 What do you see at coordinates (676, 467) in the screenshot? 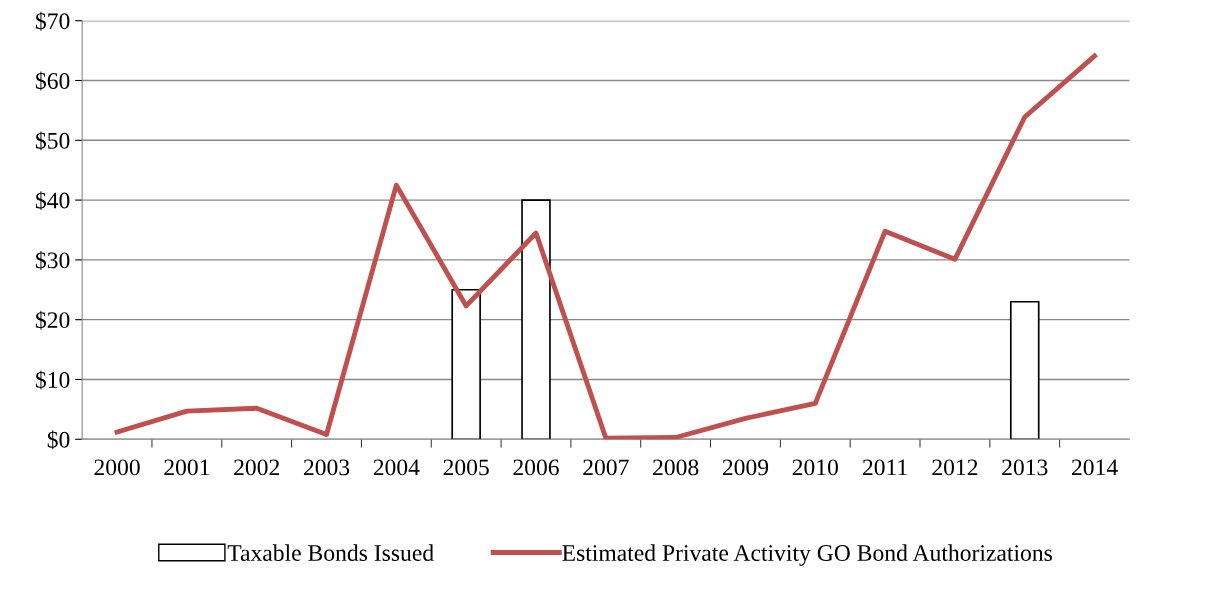
I see `x-tick-label: 2008` at bounding box center [676, 467].